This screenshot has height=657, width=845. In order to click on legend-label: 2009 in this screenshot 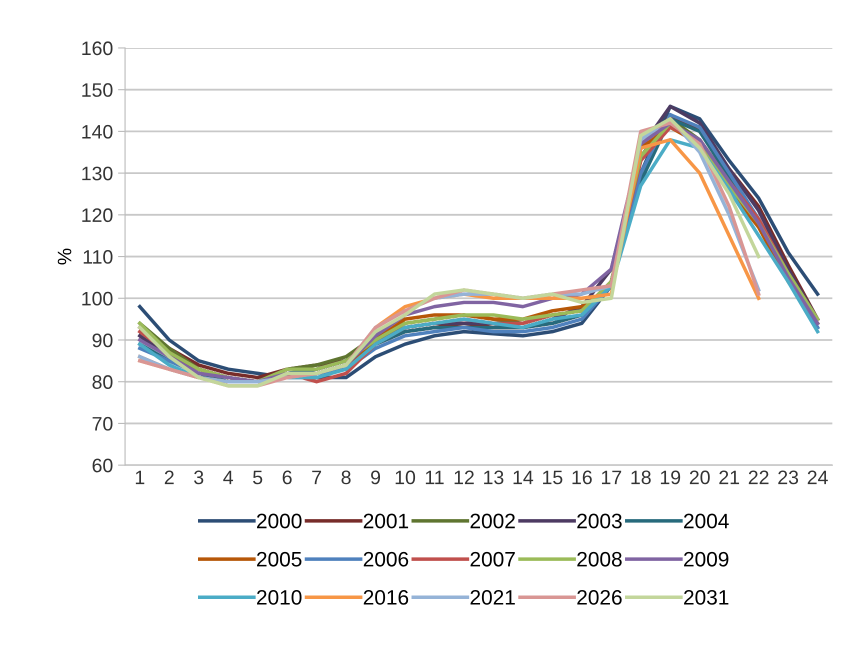, I will do `click(706, 559)`.